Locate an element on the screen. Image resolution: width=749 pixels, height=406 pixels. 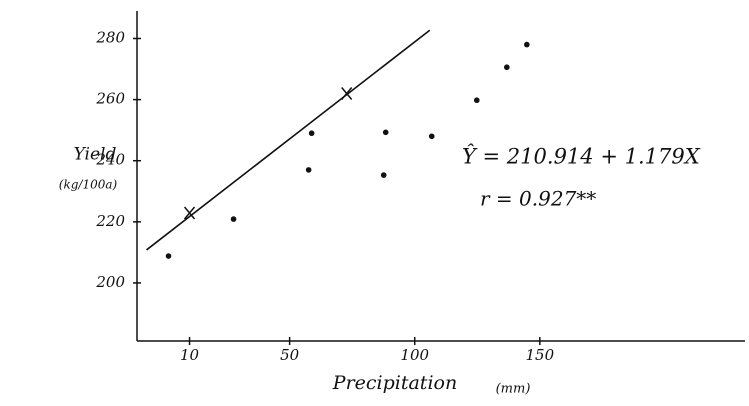
annotation: r = 0.927** is located at coordinates (538, 199).